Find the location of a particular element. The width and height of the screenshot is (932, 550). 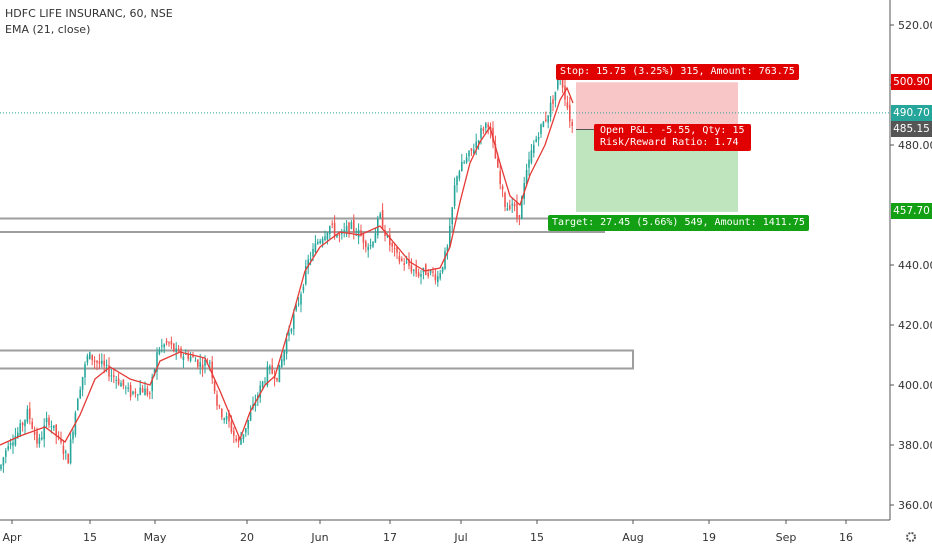

x-tick-label: 20 is located at coordinates (247, 537).